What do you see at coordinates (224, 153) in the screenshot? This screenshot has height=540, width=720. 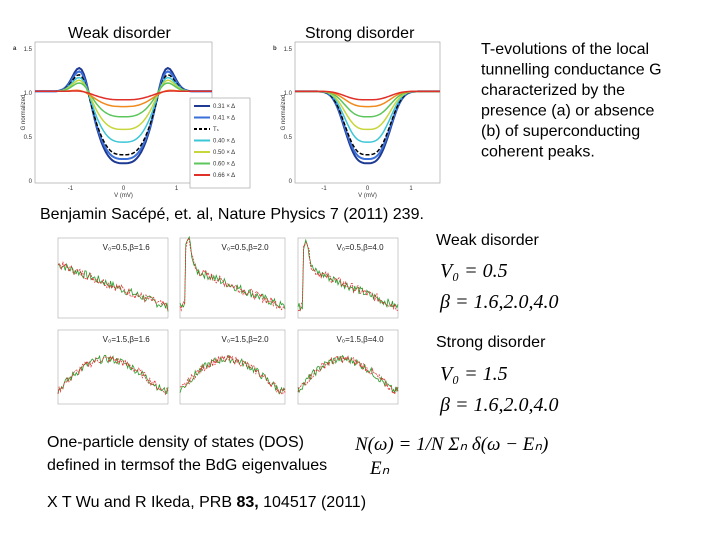 I see `legend-label: 0.50 × Δ` at bounding box center [224, 153].